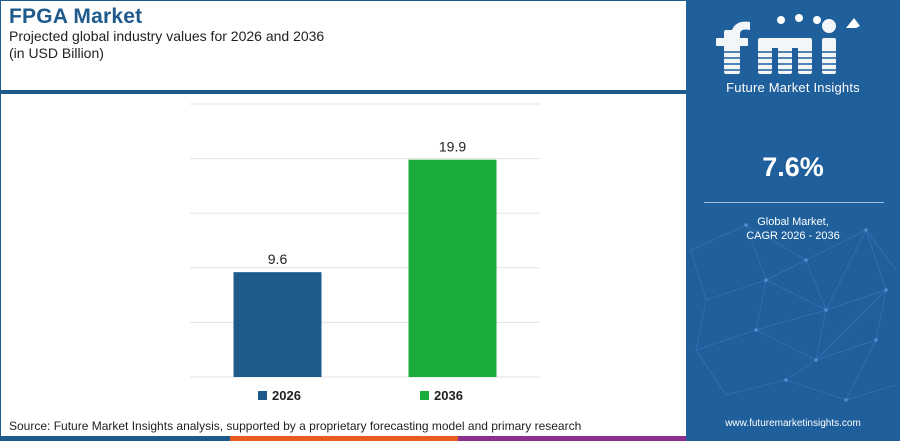  Describe the element at coordinates (793, 87) in the screenshot. I see `logo-wordmark: Future Market Insights` at that location.